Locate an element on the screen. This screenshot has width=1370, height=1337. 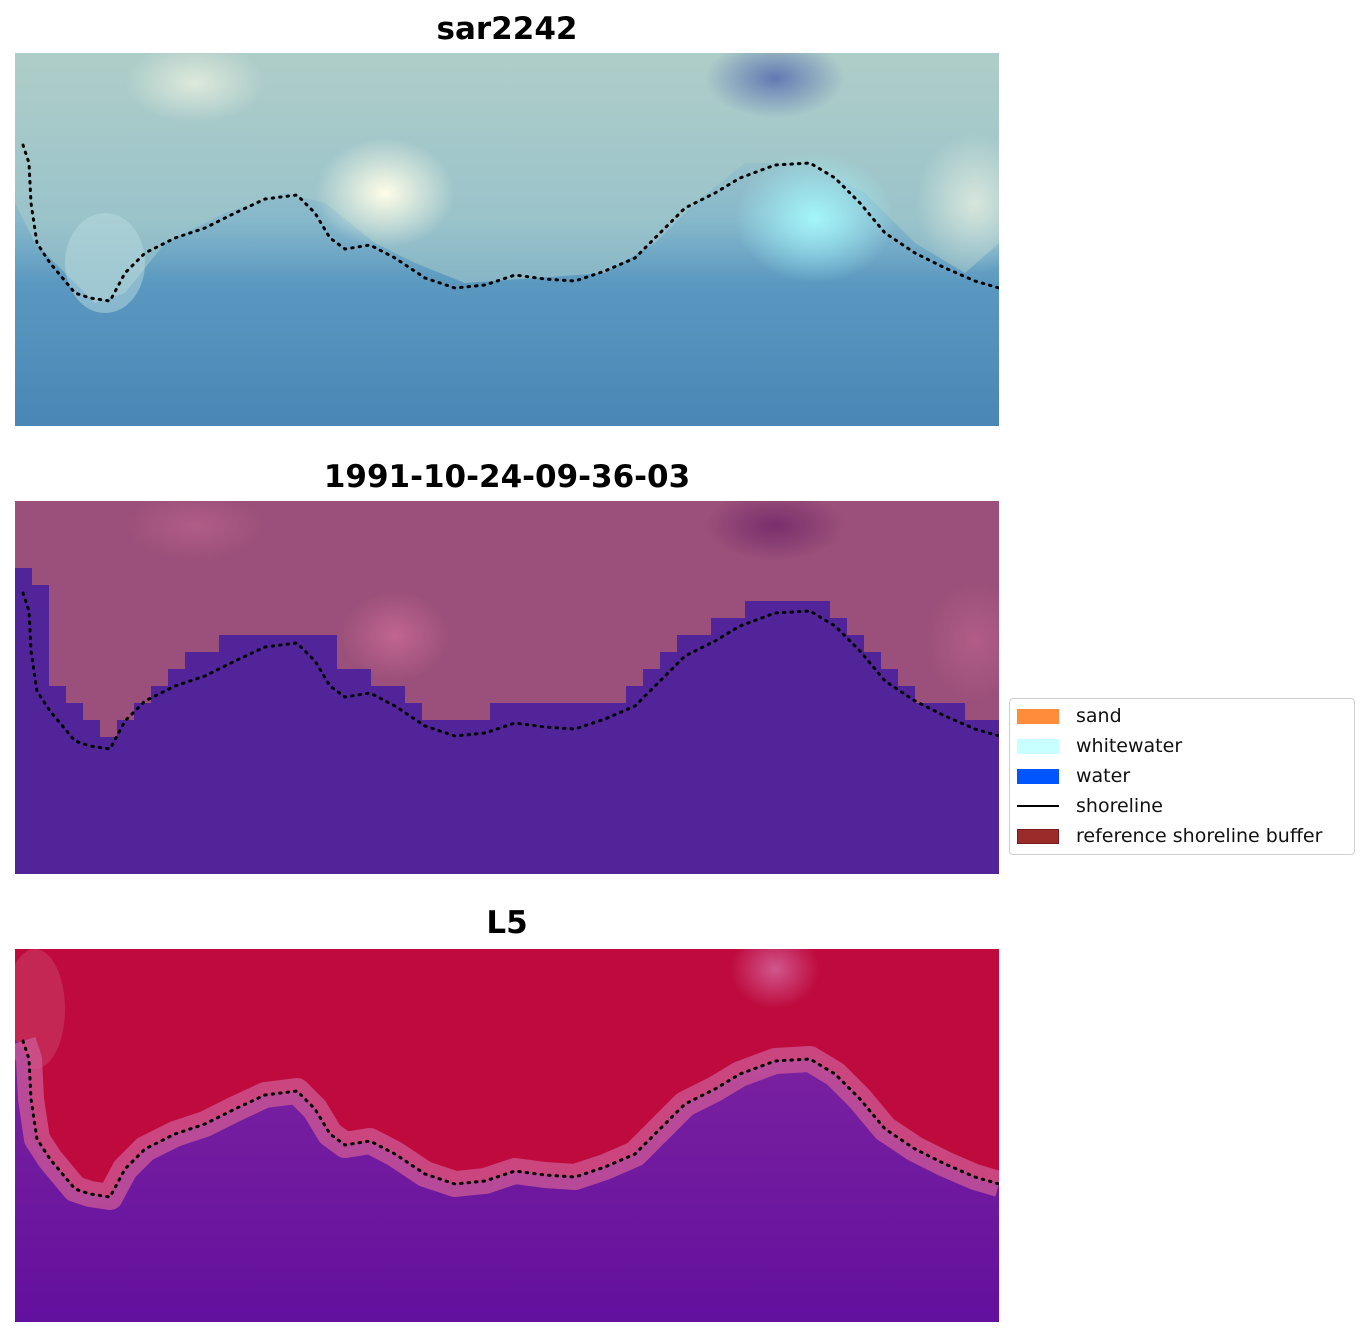
legend-label: reference shoreline buffer is located at coordinates (1199, 836).